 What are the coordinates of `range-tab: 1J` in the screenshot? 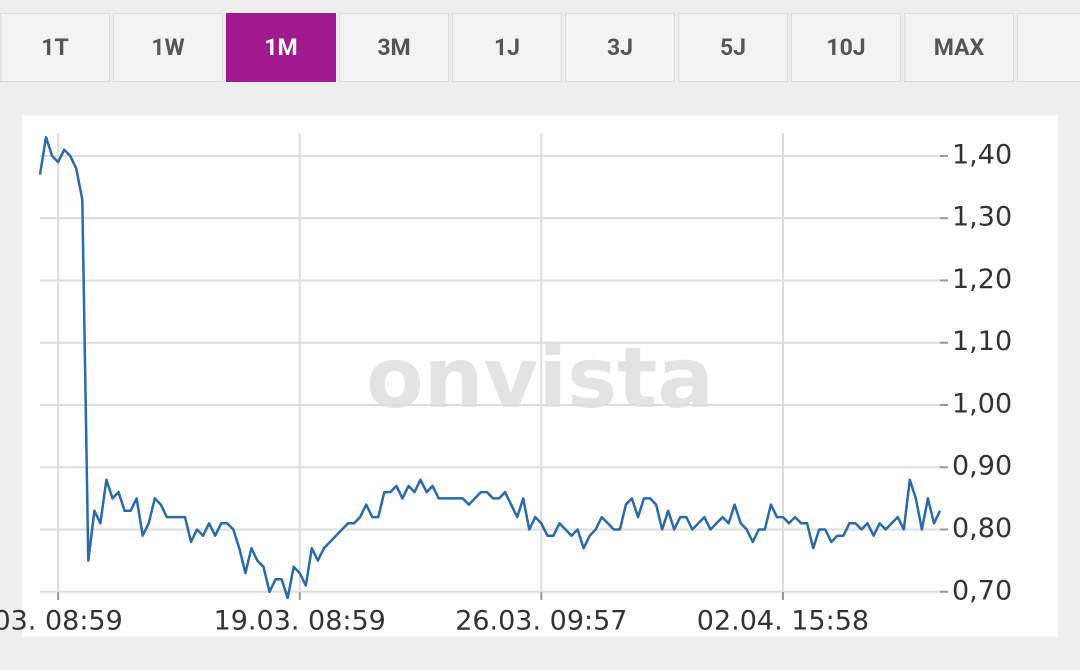 It's located at (507, 47).